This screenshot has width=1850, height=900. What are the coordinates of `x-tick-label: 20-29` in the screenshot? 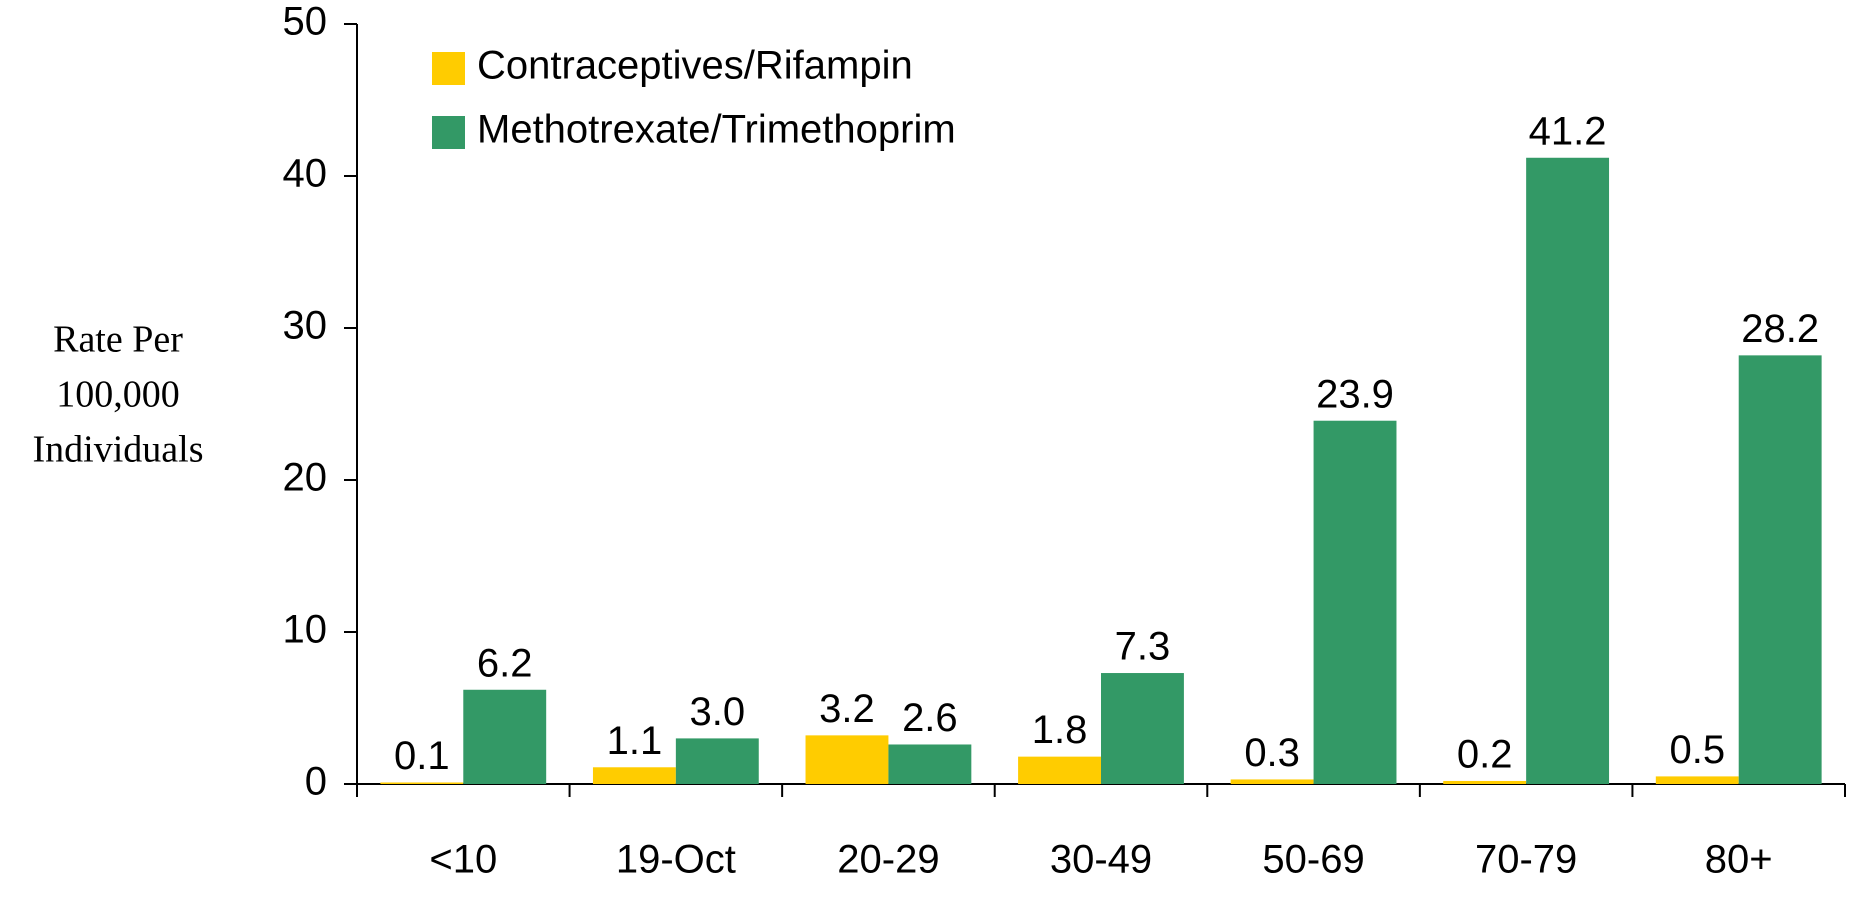 It's located at (888, 860).